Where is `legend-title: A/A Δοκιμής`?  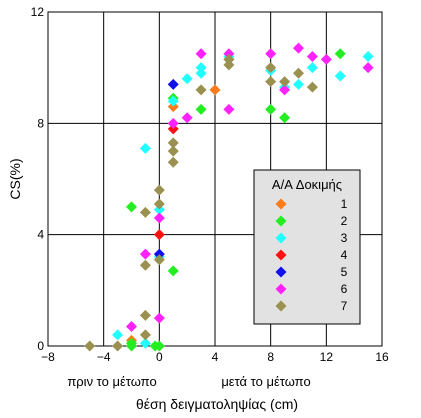 legend-title: A/A Δοκιμής is located at coordinates (307, 184).